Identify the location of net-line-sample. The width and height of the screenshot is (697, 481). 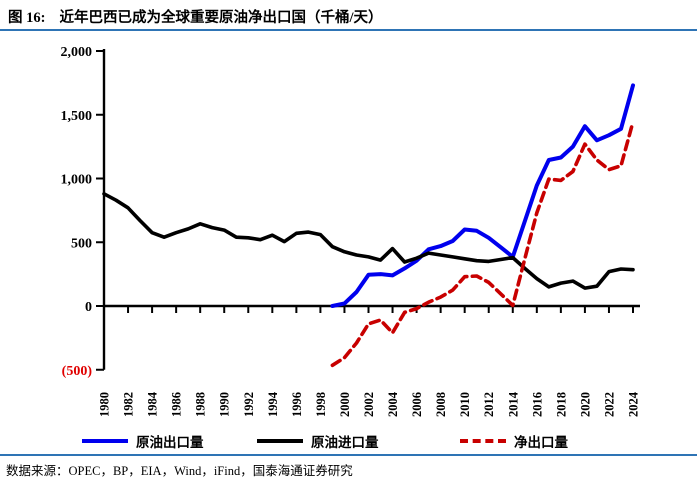
(483, 441).